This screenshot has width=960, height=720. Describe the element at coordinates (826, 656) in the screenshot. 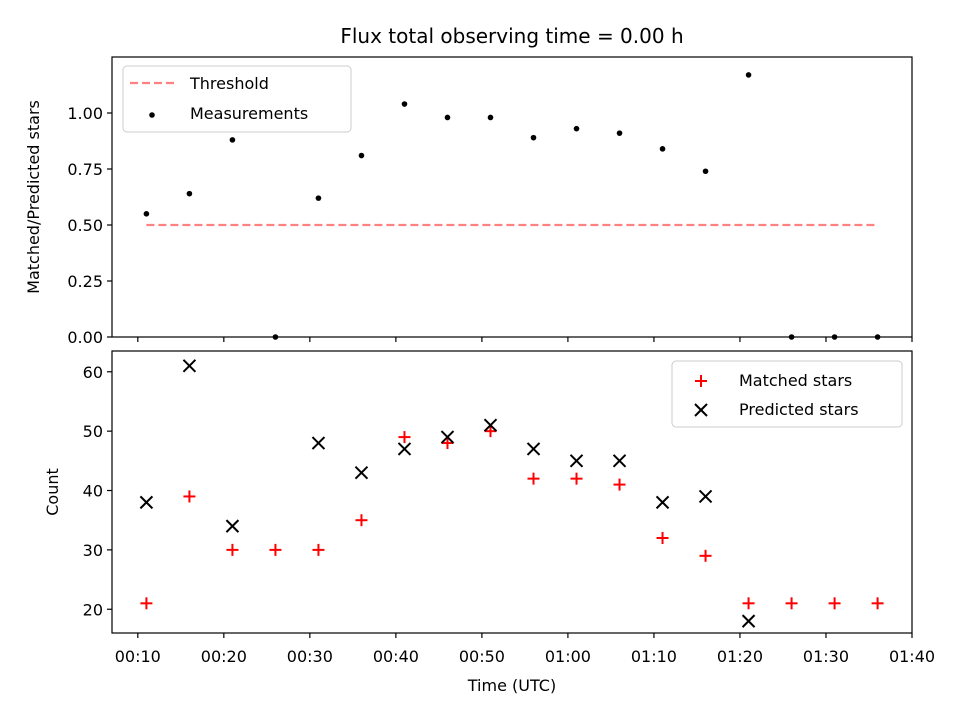

I see `x-tick-label-8: 01:30` at that location.